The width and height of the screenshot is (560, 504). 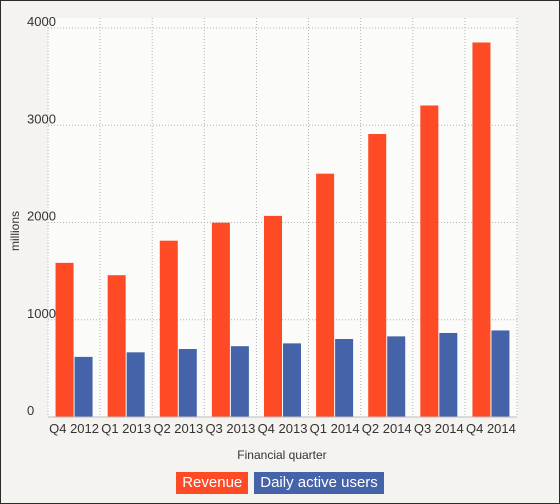 I want to click on x-tick-label: Q4 2013, so click(x=283, y=428).